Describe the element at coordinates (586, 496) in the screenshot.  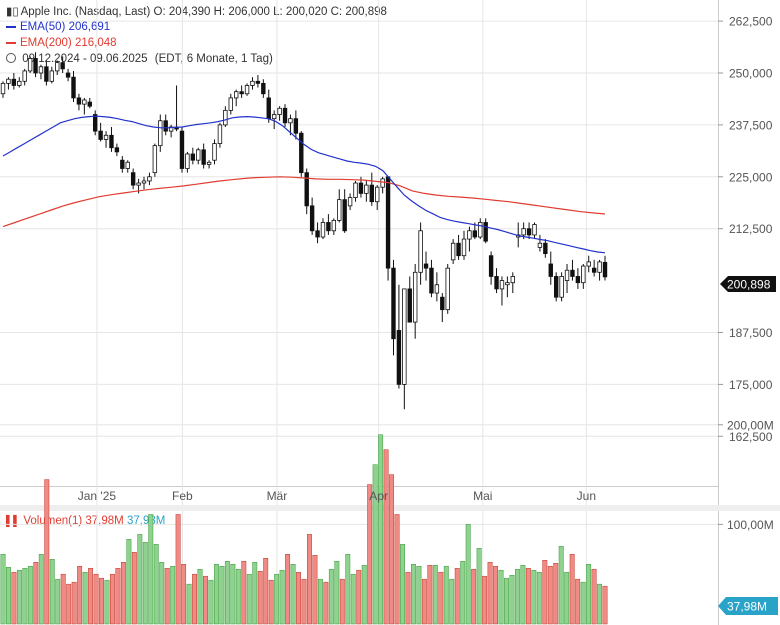
I see `time-tick-label: Jun` at that location.